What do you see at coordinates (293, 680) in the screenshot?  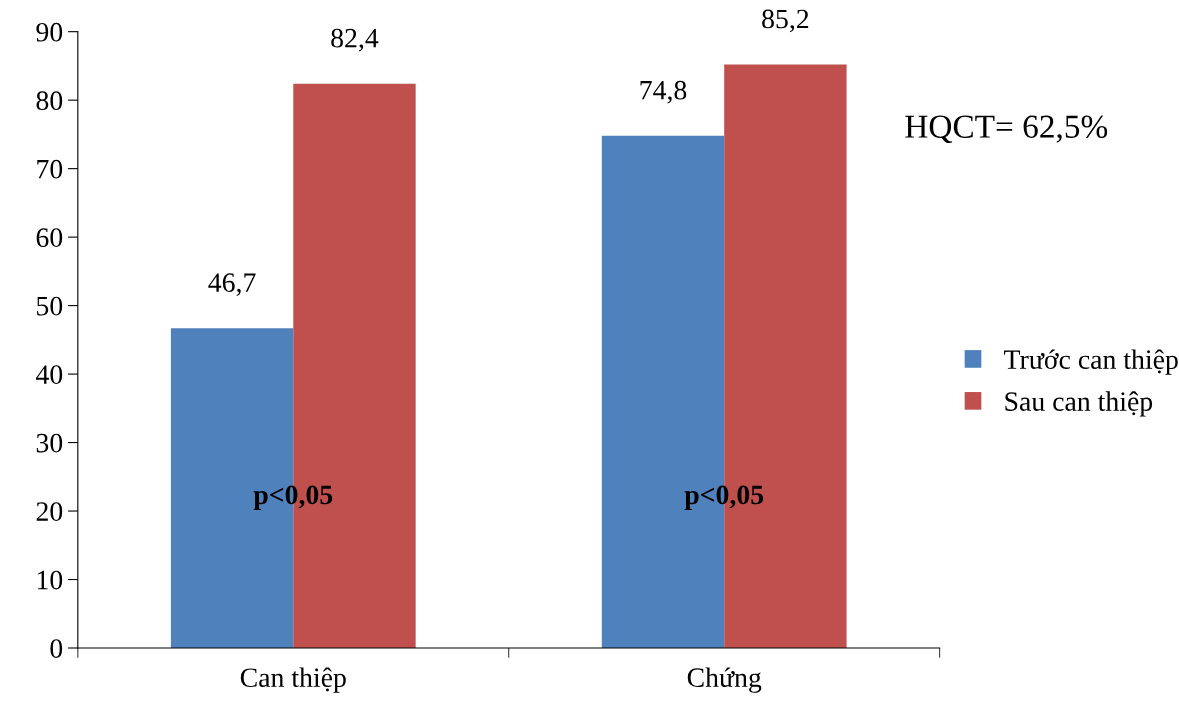 I see `x-tick-label: Can thiệp` at bounding box center [293, 680].